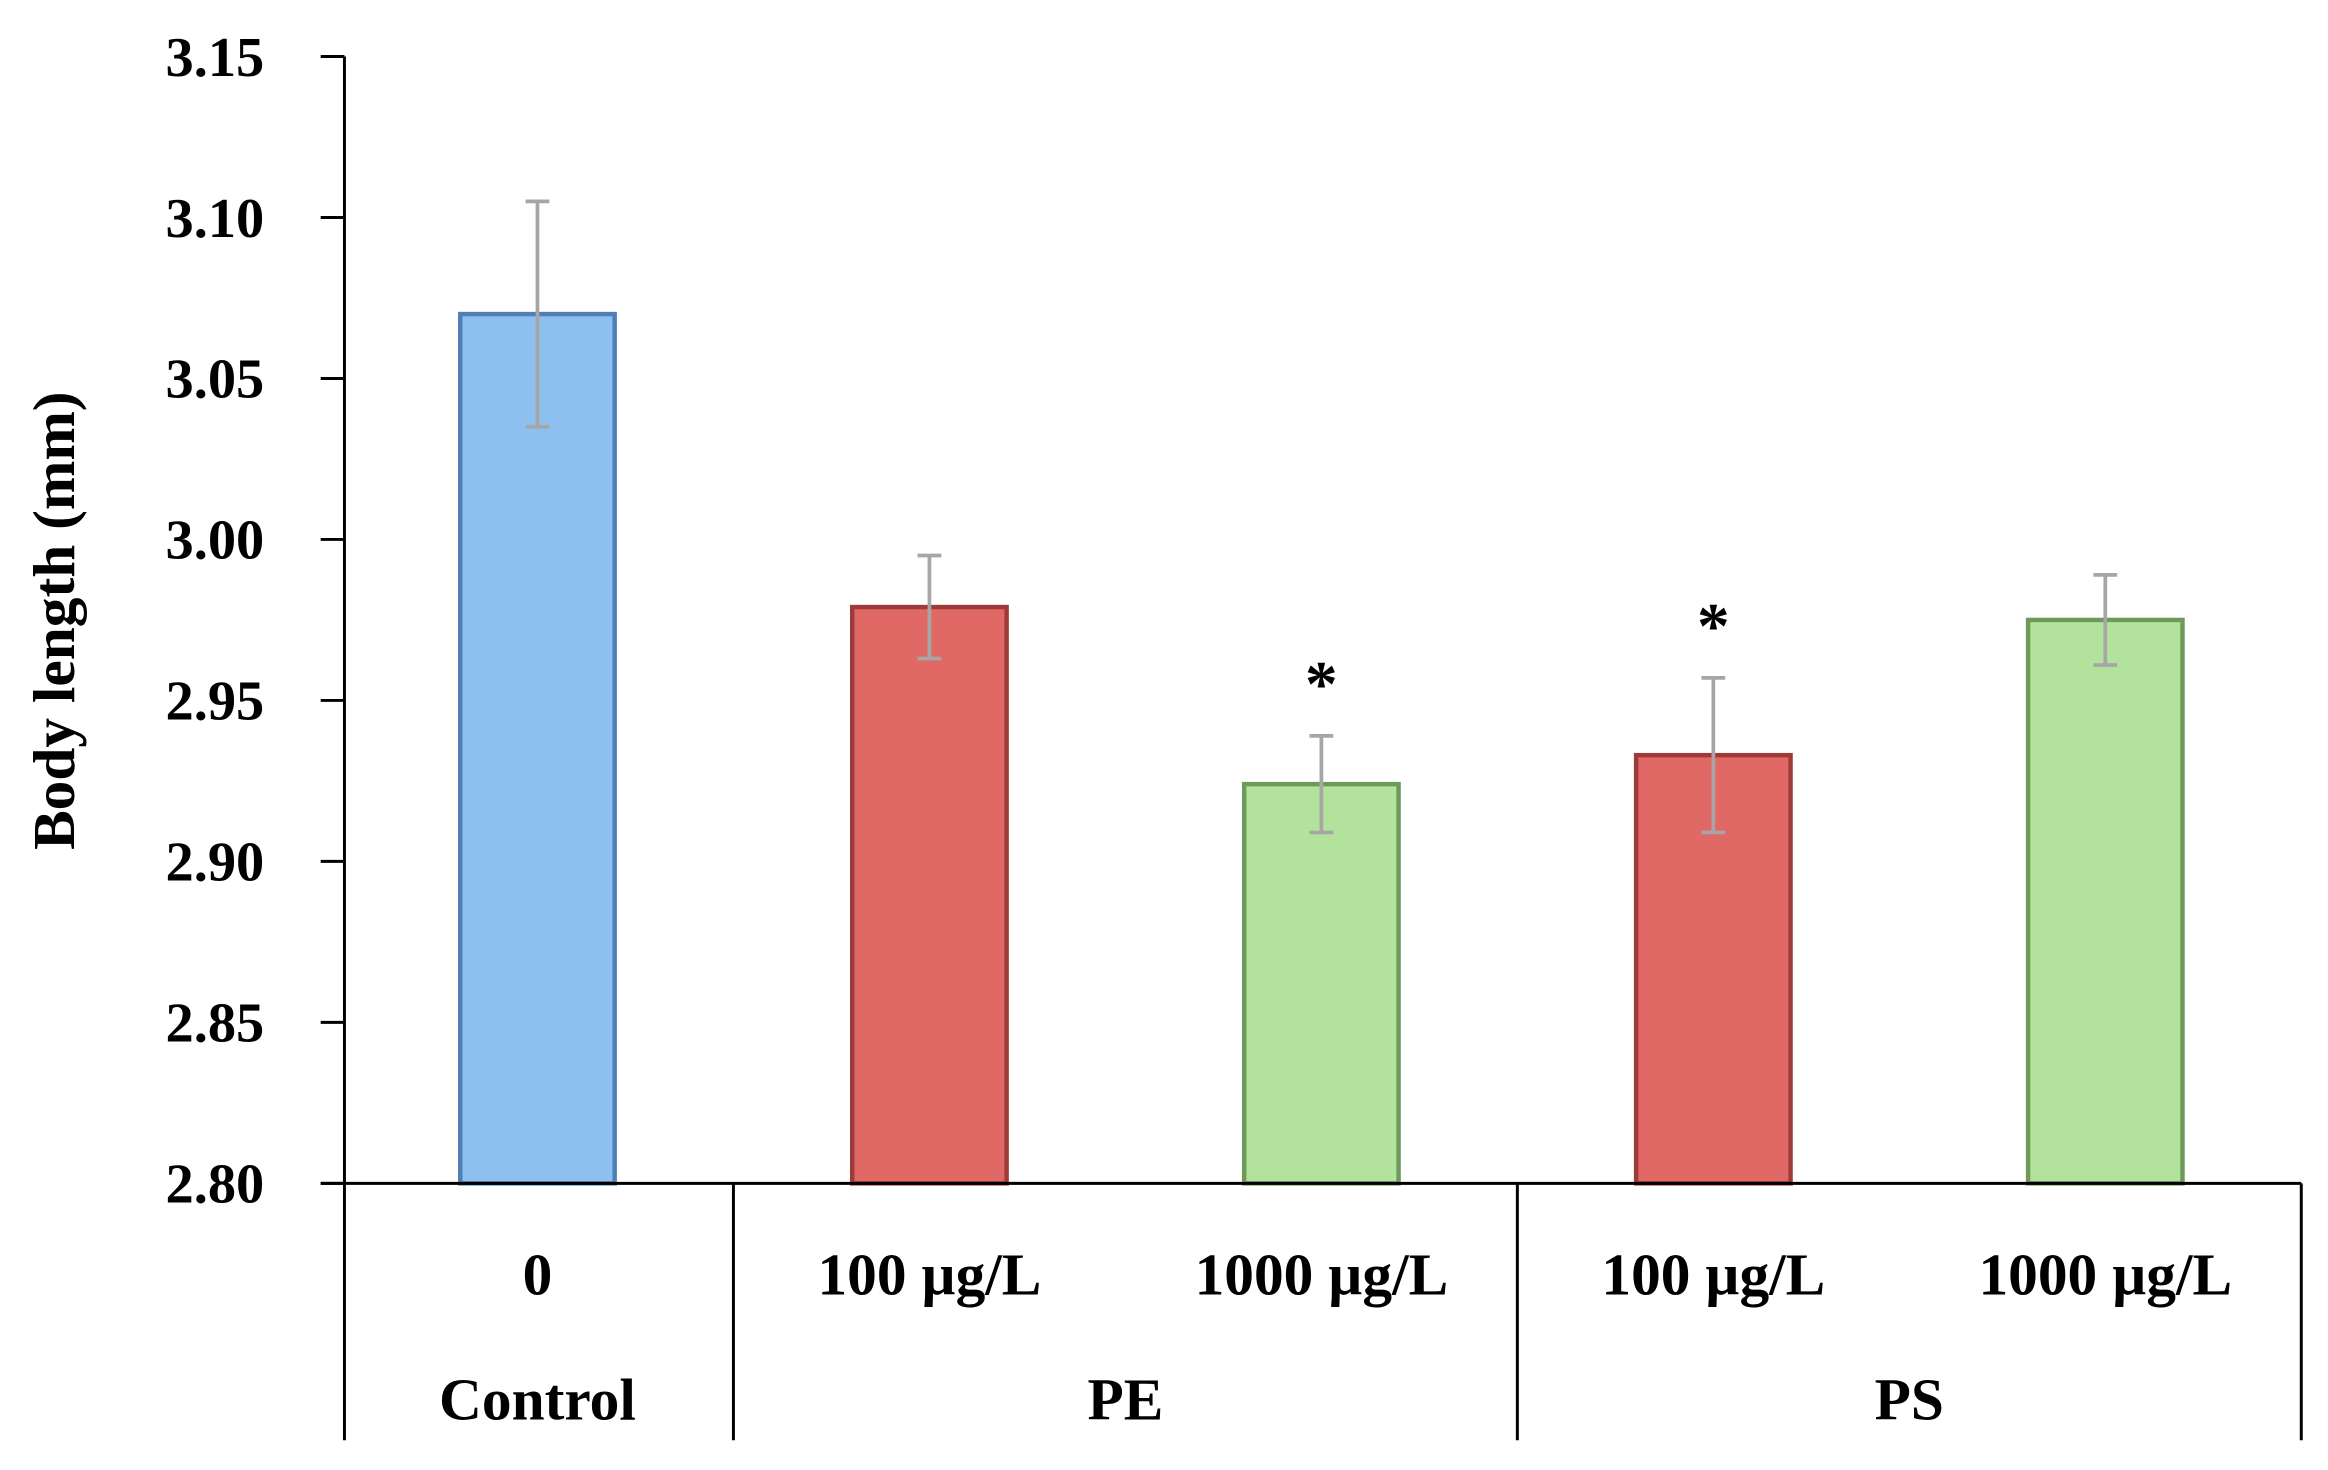 This screenshot has width=2328, height=1470. What do you see at coordinates (215, 58) in the screenshot?
I see `y-tick-label: 3.15` at bounding box center [215, 58].